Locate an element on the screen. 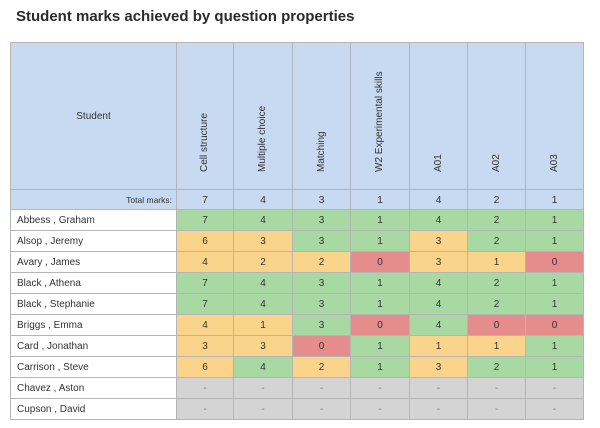 This screenshot has height=428, width=600. total-marks-cell: 4 is located at coordinates (263, 199).